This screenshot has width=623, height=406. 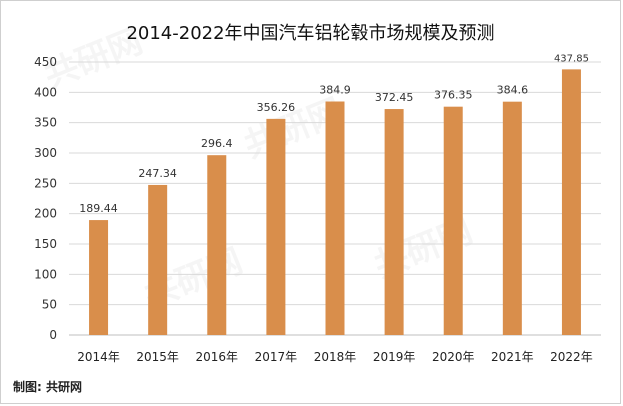 I want to click on y-tick-label: 150, so click(x=45, y=244).